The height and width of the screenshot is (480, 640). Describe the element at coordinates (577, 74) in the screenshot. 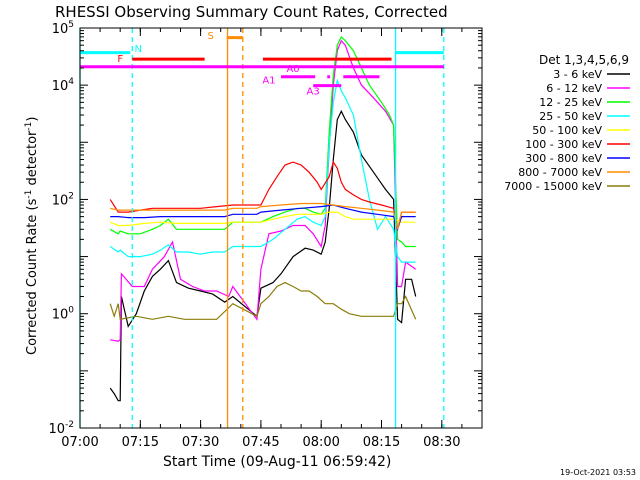

I see `legend-label-0: 3 - 6 keV` at that location.